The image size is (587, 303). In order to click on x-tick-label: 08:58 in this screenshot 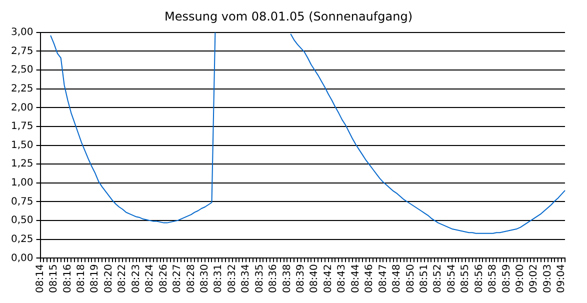, I will do `click(493, 279)`.